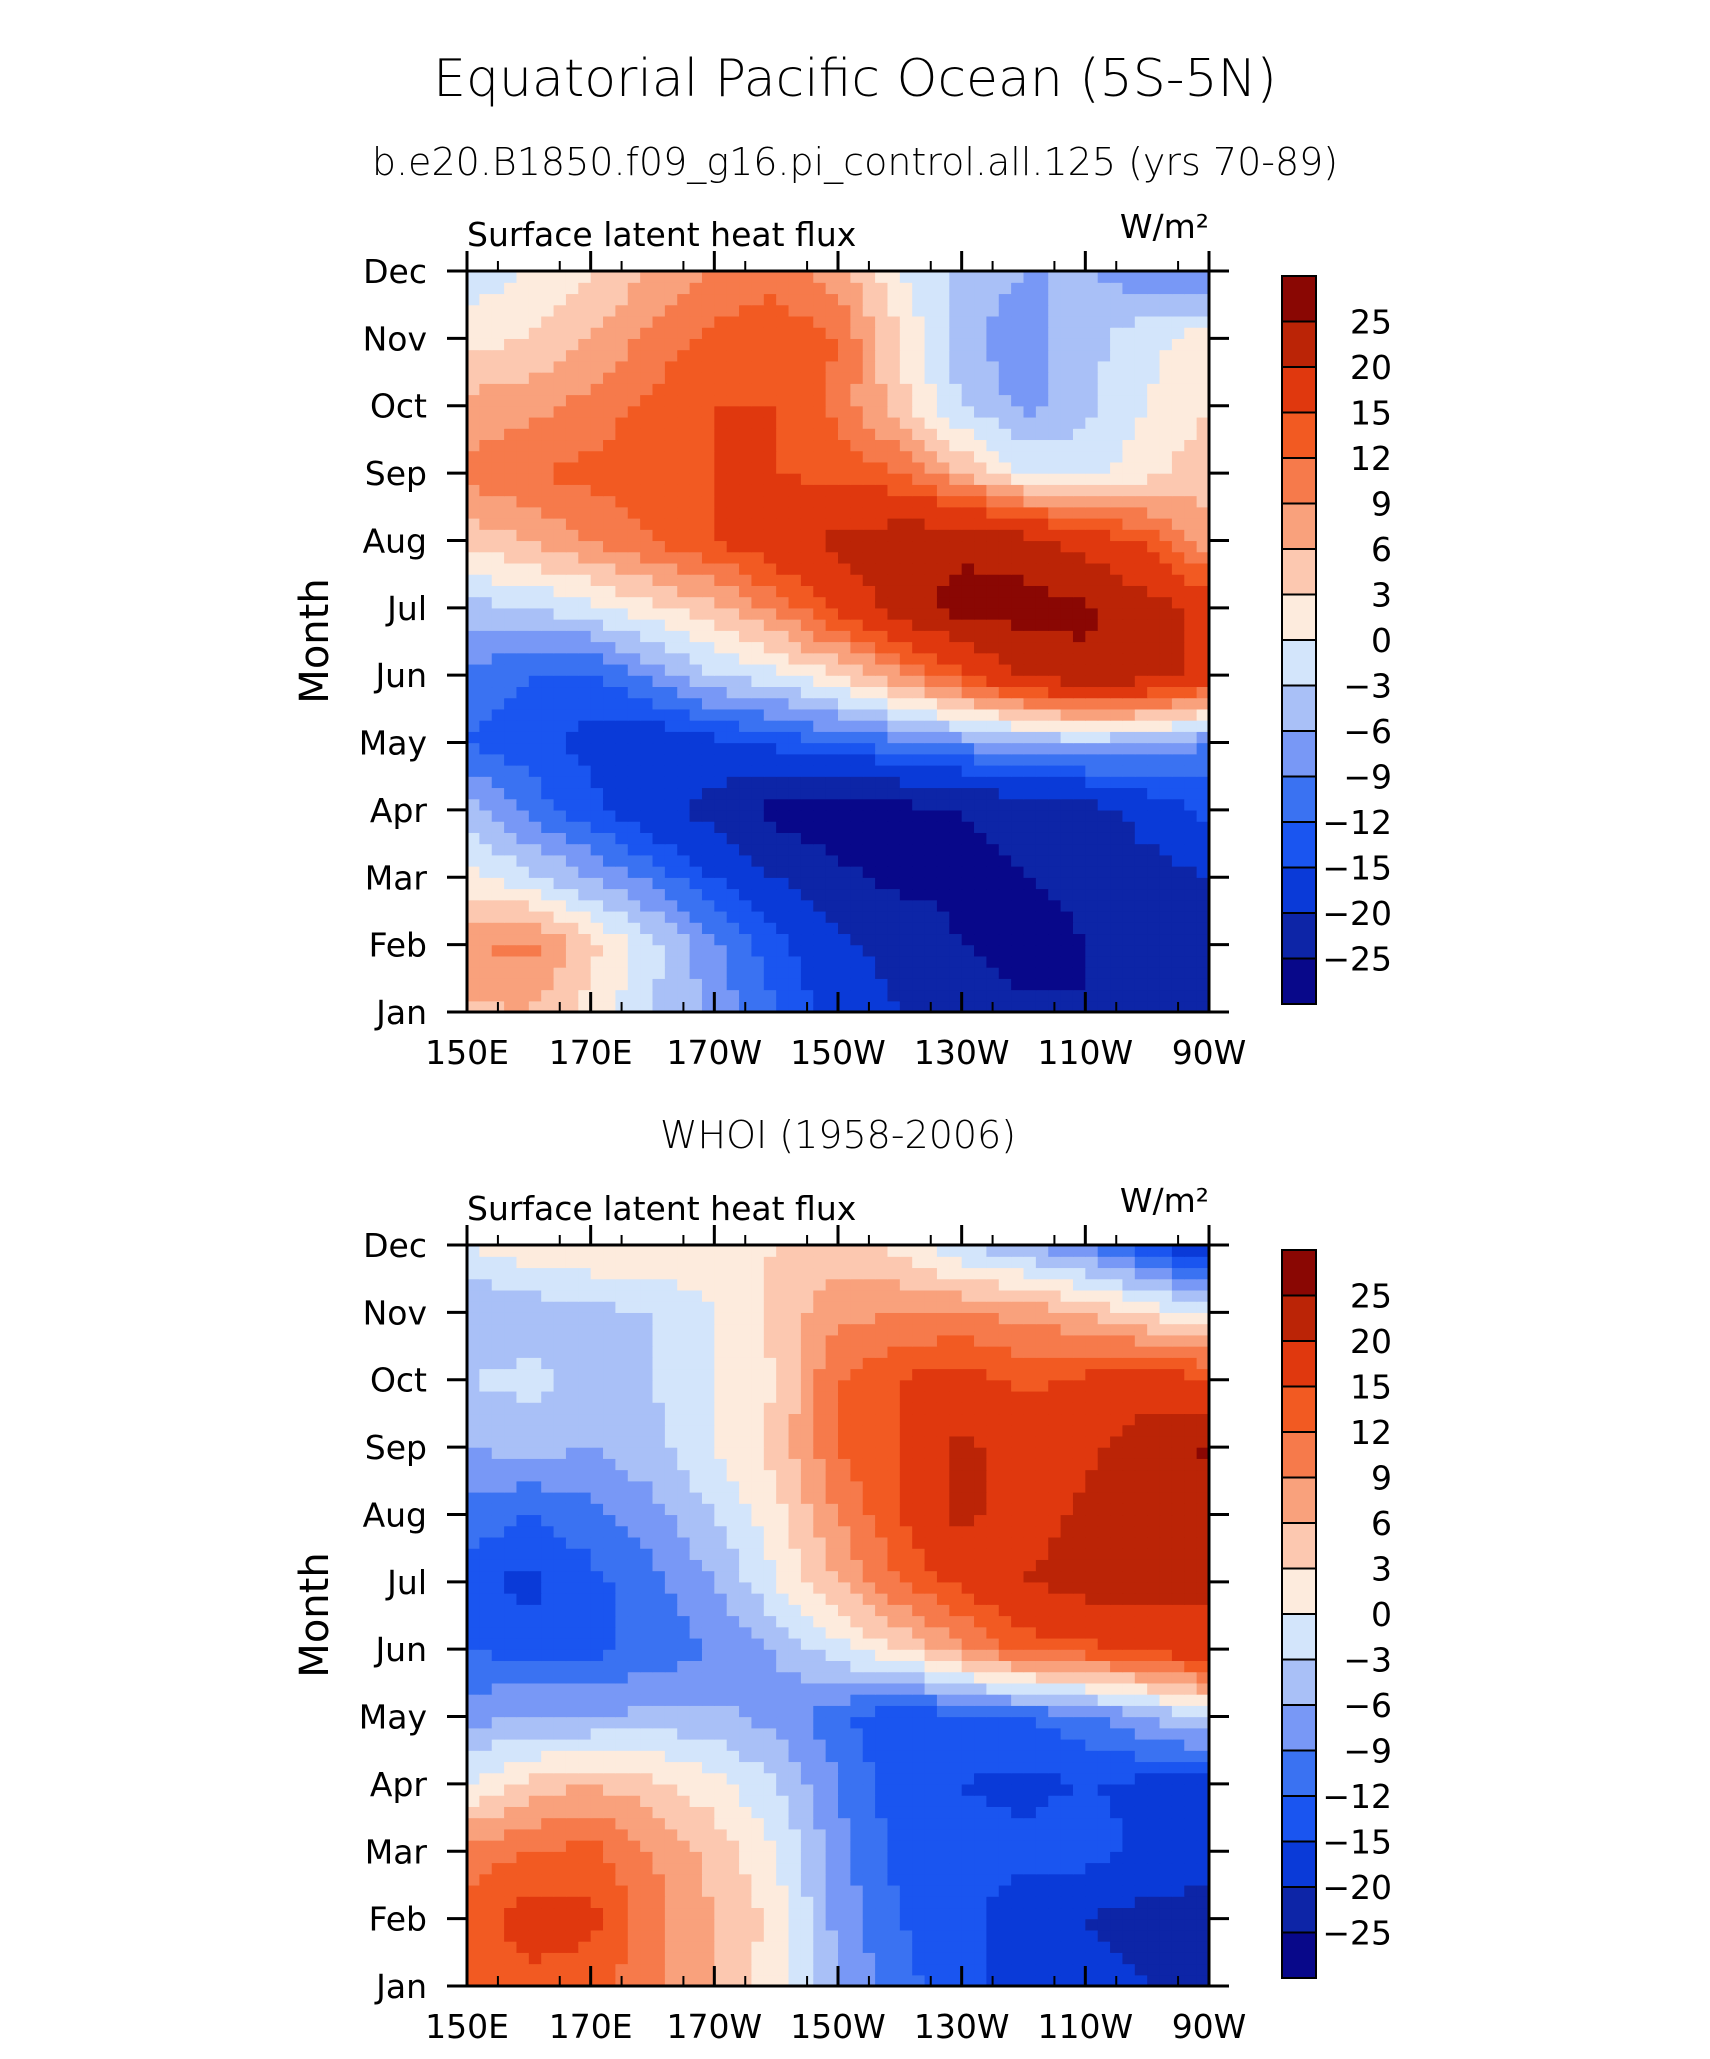  I want to click on y-tick-label: May, so click(393, 743).